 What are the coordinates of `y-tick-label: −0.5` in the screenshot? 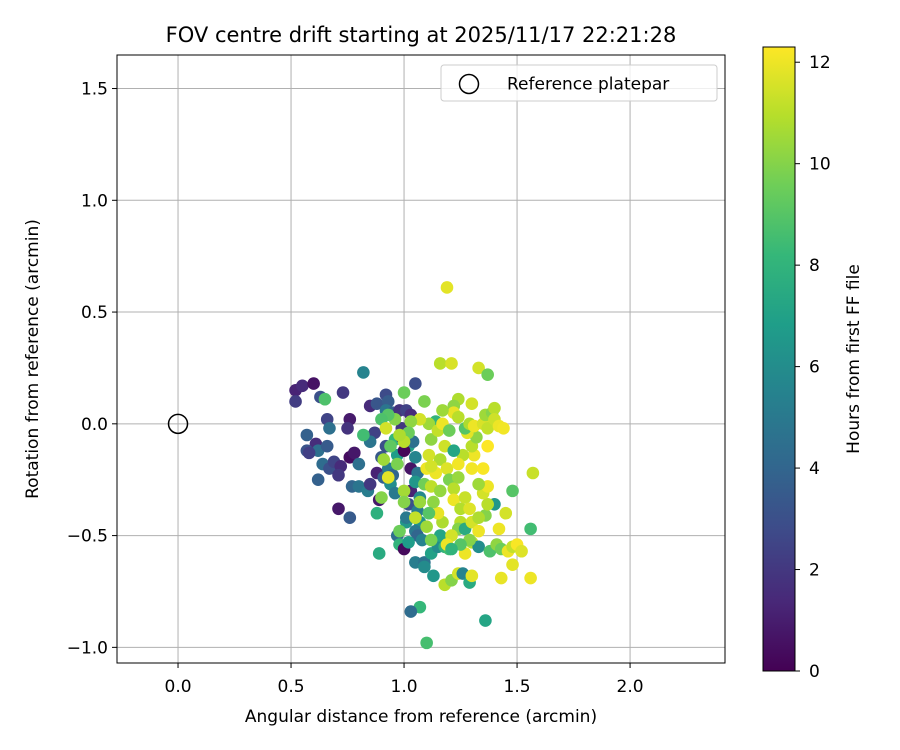 It's located at (87, 537).